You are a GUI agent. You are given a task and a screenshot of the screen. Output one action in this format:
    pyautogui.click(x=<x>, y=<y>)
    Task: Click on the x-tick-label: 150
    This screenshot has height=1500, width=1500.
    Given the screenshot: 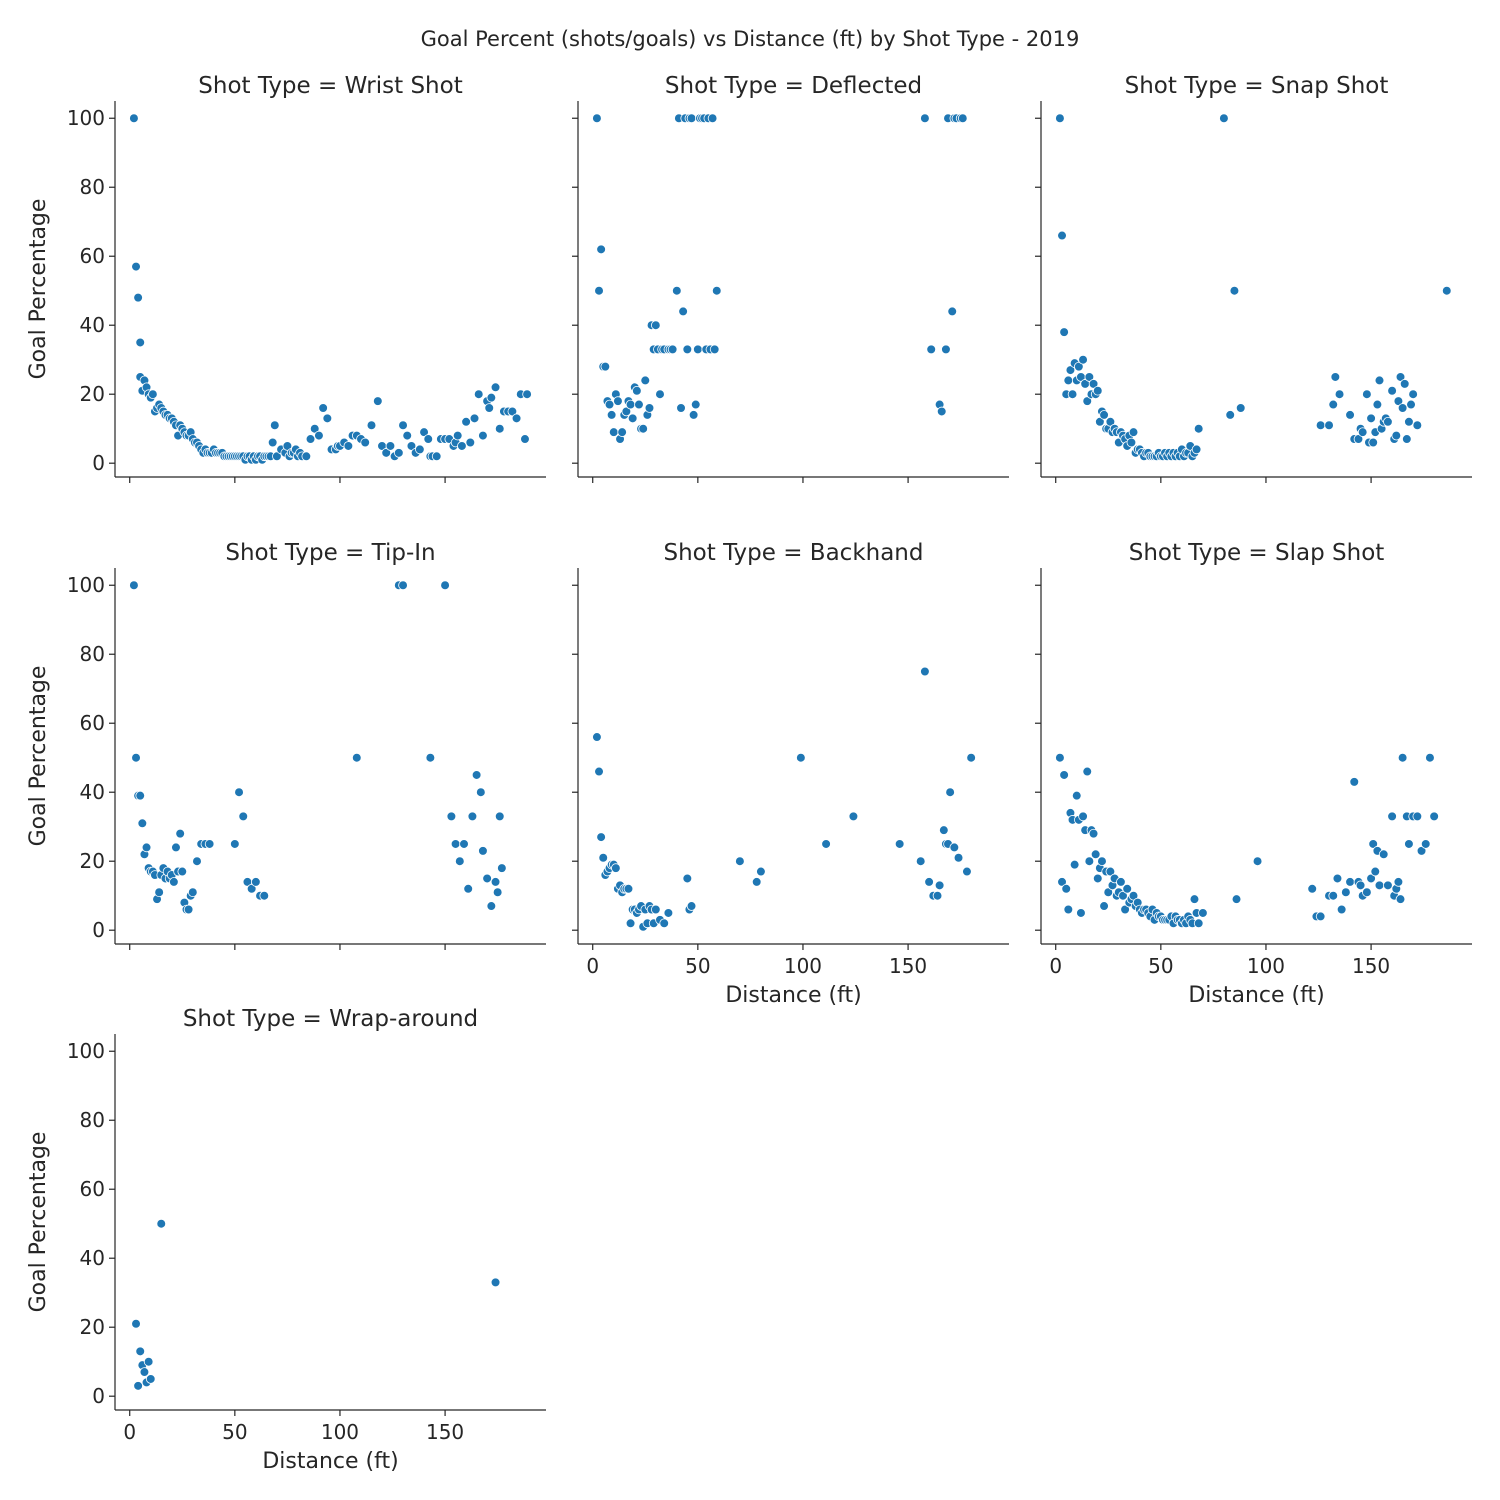 What is the action you would take?
    pyautogui.click(x=908, y=966)
    